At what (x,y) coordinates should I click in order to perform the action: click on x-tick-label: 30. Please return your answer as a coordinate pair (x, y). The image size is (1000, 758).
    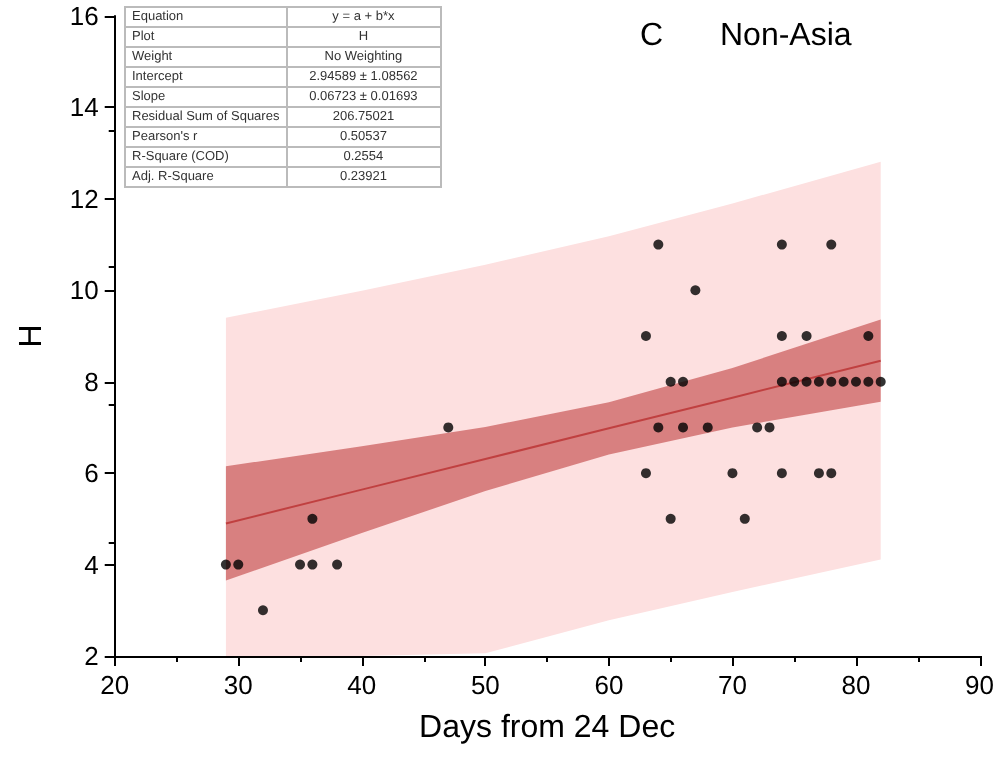
    Looking at the image, I should click on (238, 685).